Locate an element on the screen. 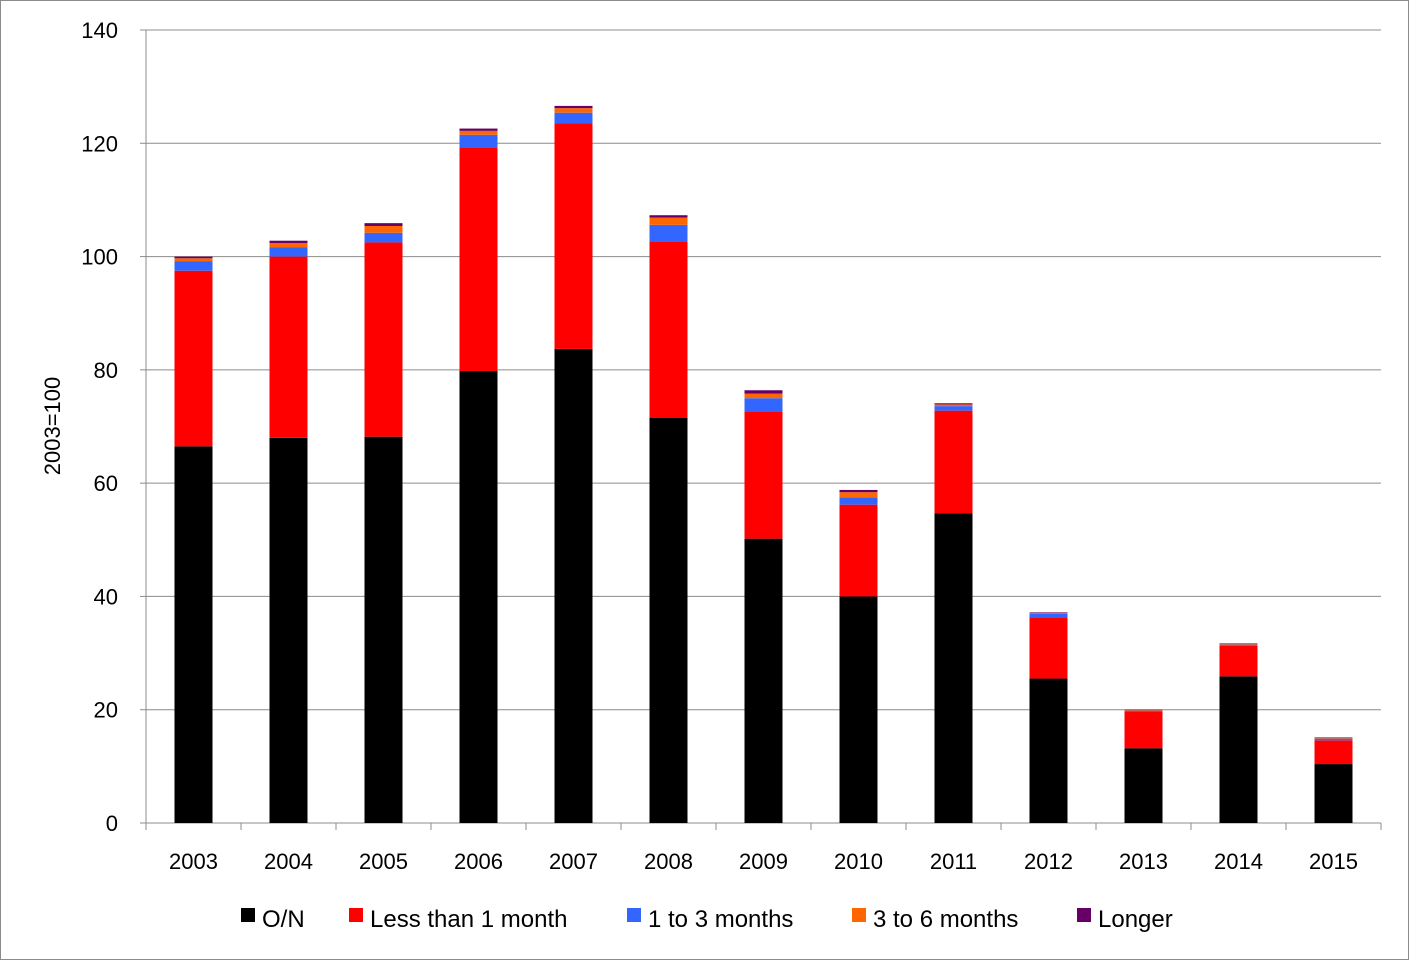 The width and height of the screenshot is (1409, 960). x-tick-label: 2012 is located at coordinates (1048, 861).